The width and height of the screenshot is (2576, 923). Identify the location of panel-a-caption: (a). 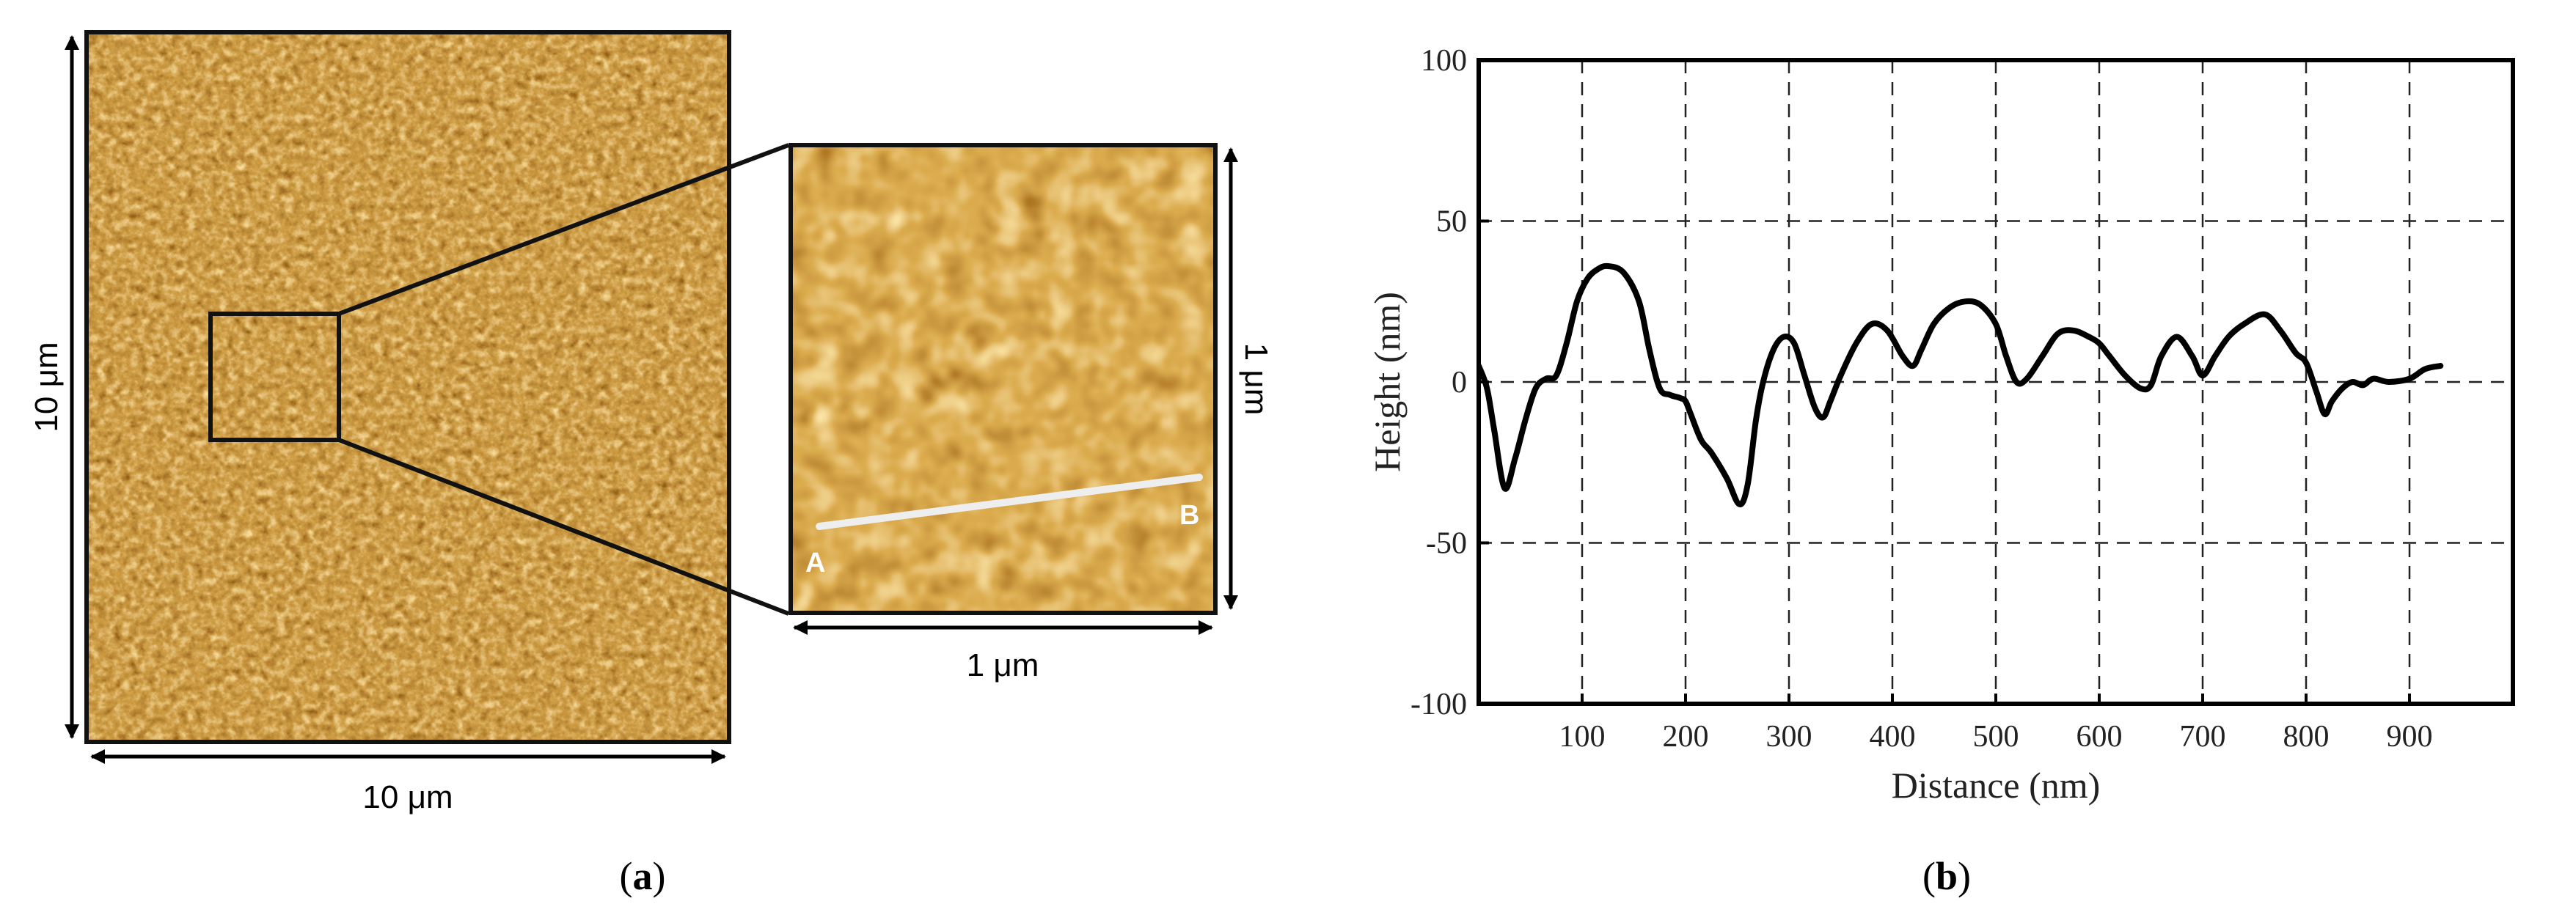
(643, 876).